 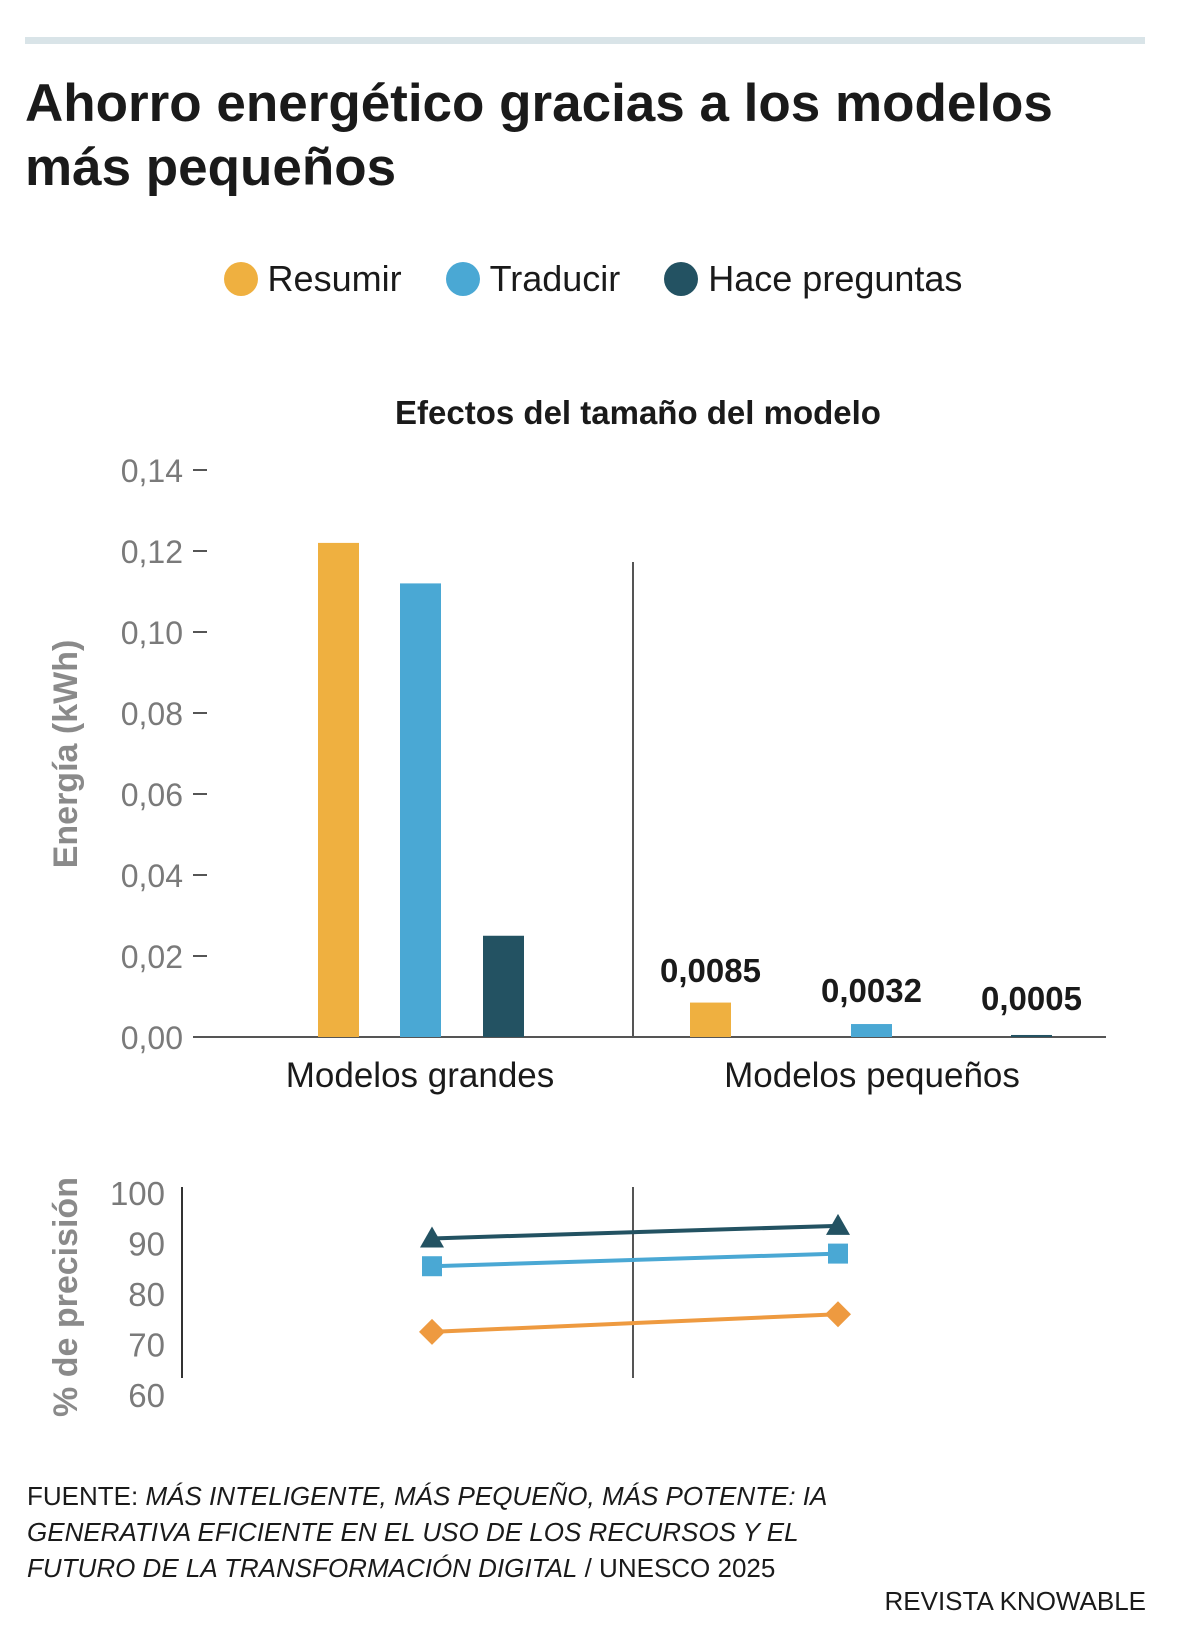 I want to click on legend-swatch-traducir, so click(x=462, y=279).